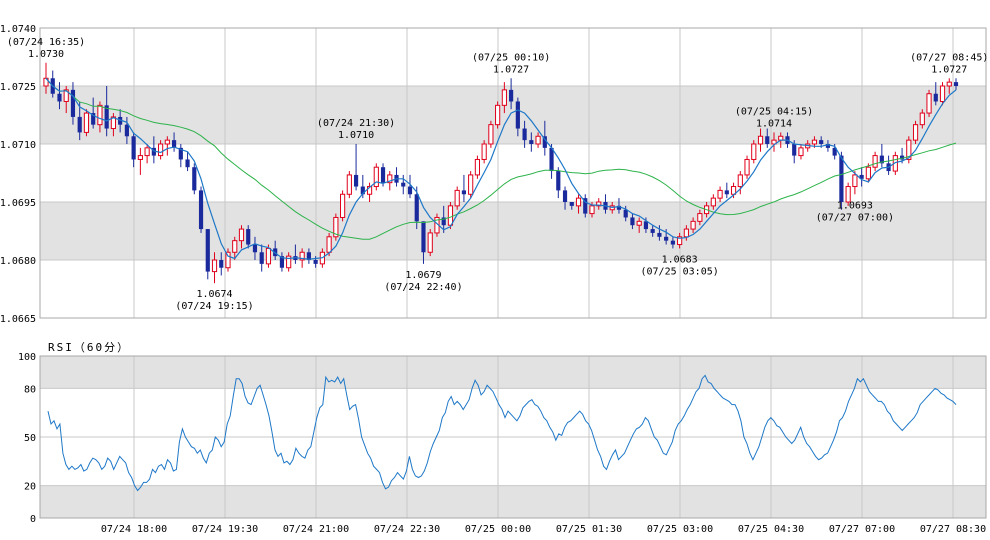 The height and width of the screenshot is (540, 990). I want to click on annotation-time: (07/25 04:15), so click(774, 111).